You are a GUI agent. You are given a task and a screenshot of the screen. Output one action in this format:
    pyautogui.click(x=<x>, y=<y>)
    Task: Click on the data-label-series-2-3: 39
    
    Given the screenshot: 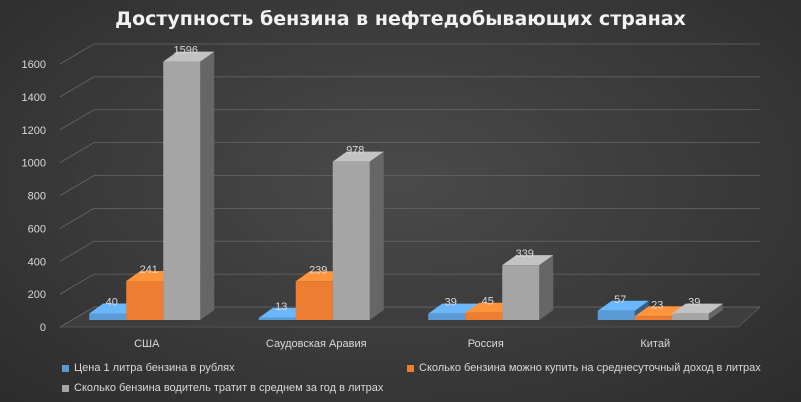 What is the action you would take?
    pyautogui.click(x=694, y=303)
    